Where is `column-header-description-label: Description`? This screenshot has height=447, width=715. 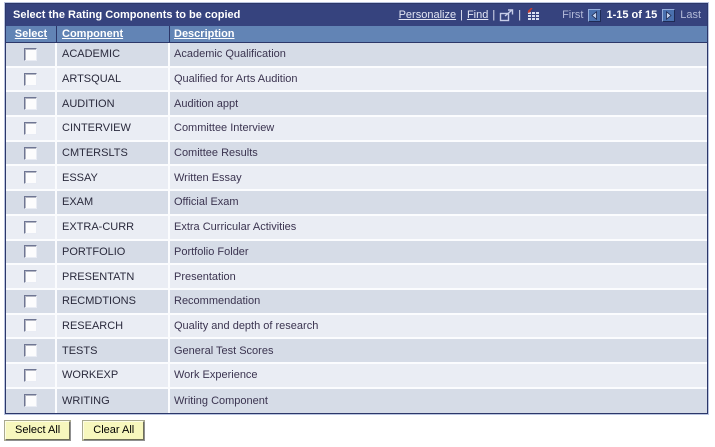
column-header-description-label: Description is located at coordinates (204, 34).